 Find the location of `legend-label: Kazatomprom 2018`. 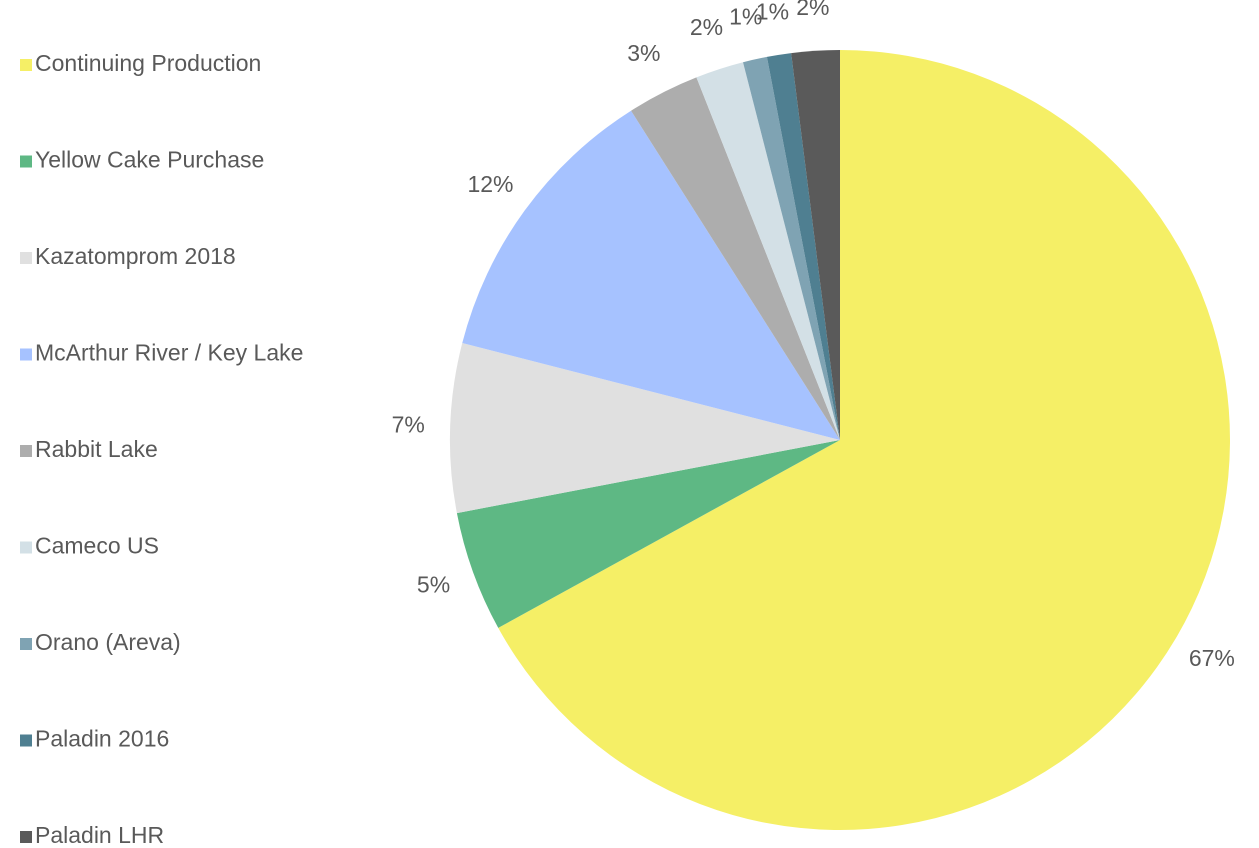

legend-label: Kazatomprom 2018 is located at coordinates (135, 256).